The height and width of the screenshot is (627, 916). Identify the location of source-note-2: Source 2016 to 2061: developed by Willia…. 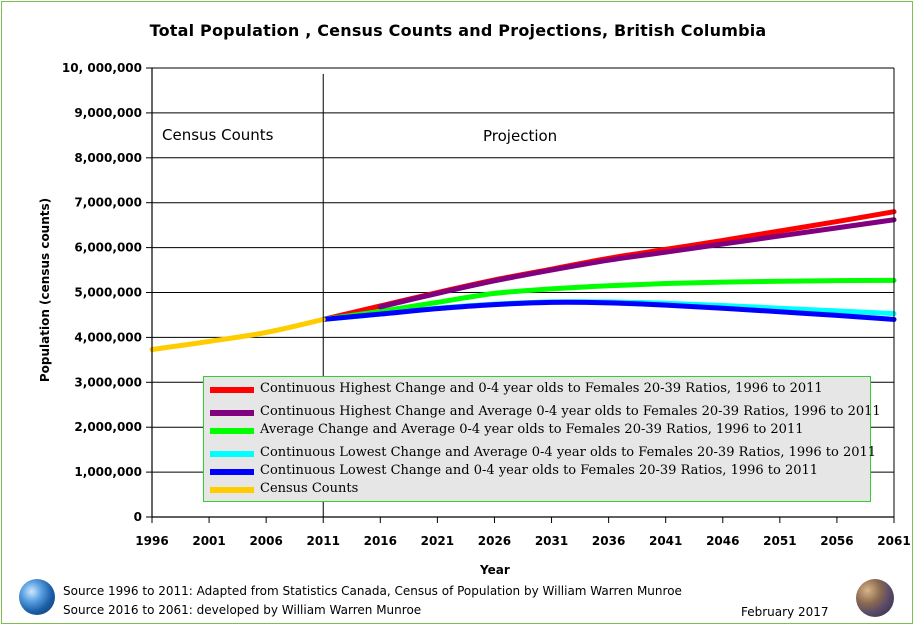
(242, 610).